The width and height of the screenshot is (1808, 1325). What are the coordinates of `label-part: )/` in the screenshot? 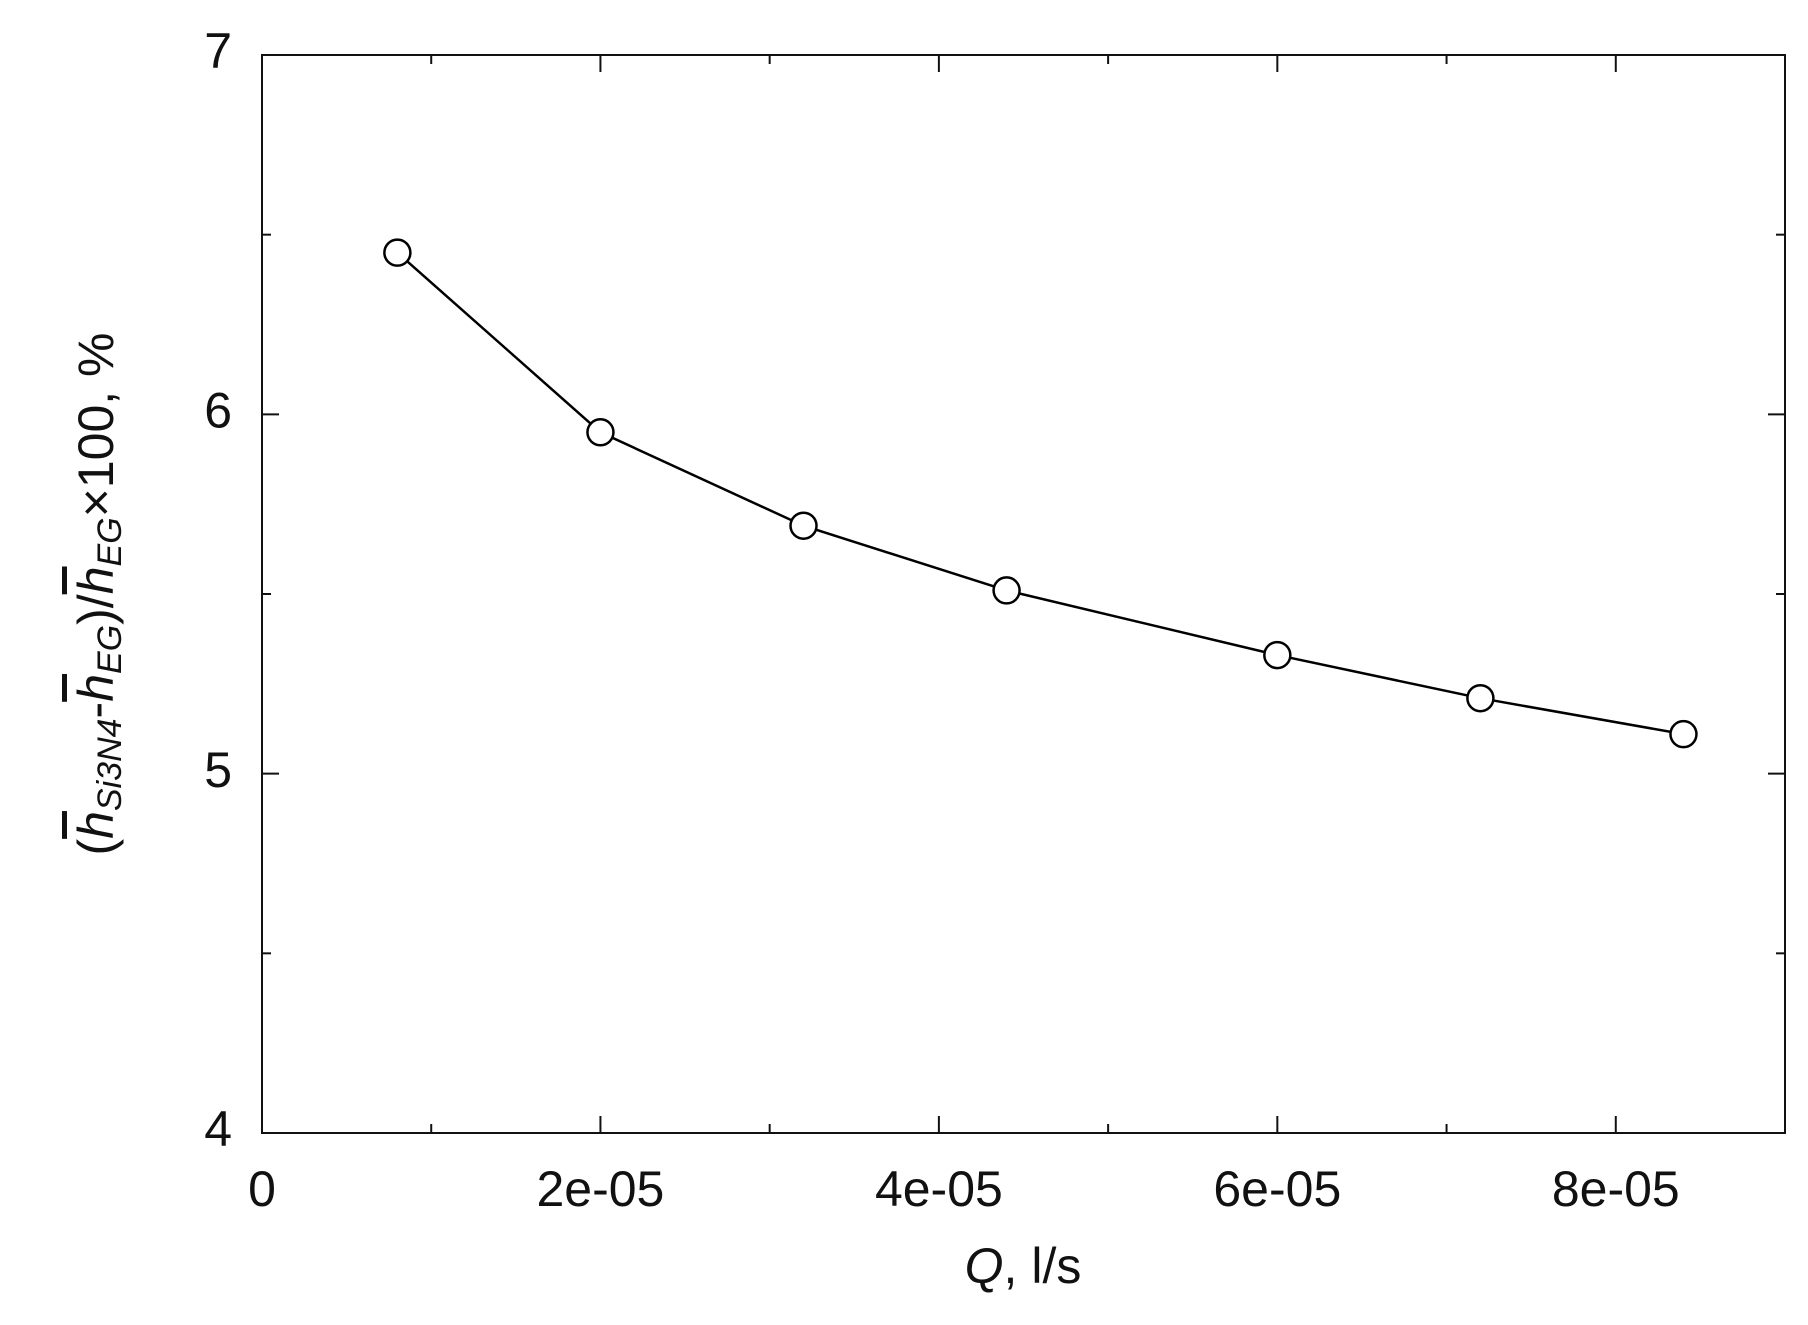 It's located at (96, 609).